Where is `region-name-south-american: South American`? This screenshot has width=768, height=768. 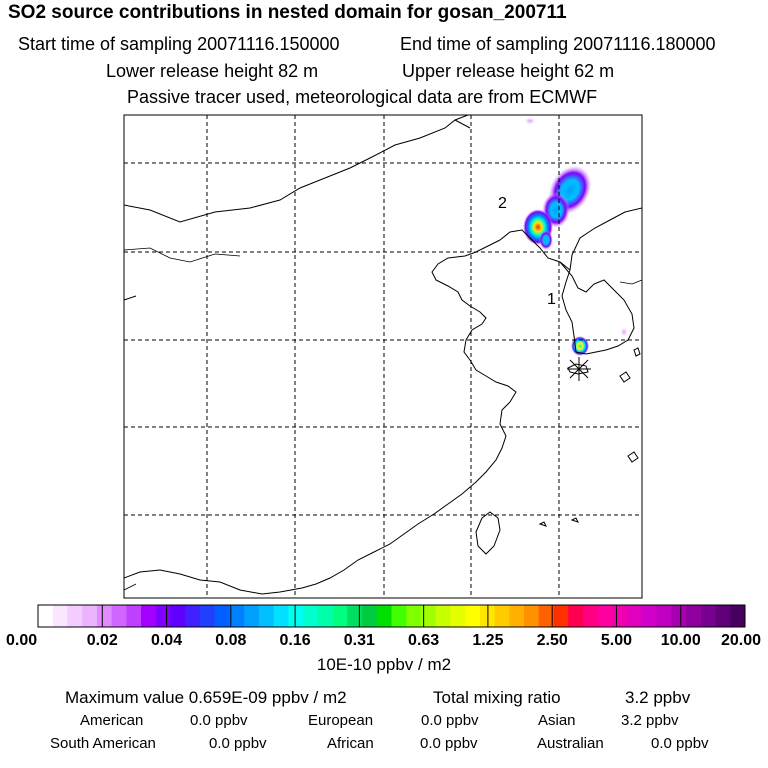
region-name-south-american: South American is located at coordinates (103, 743).